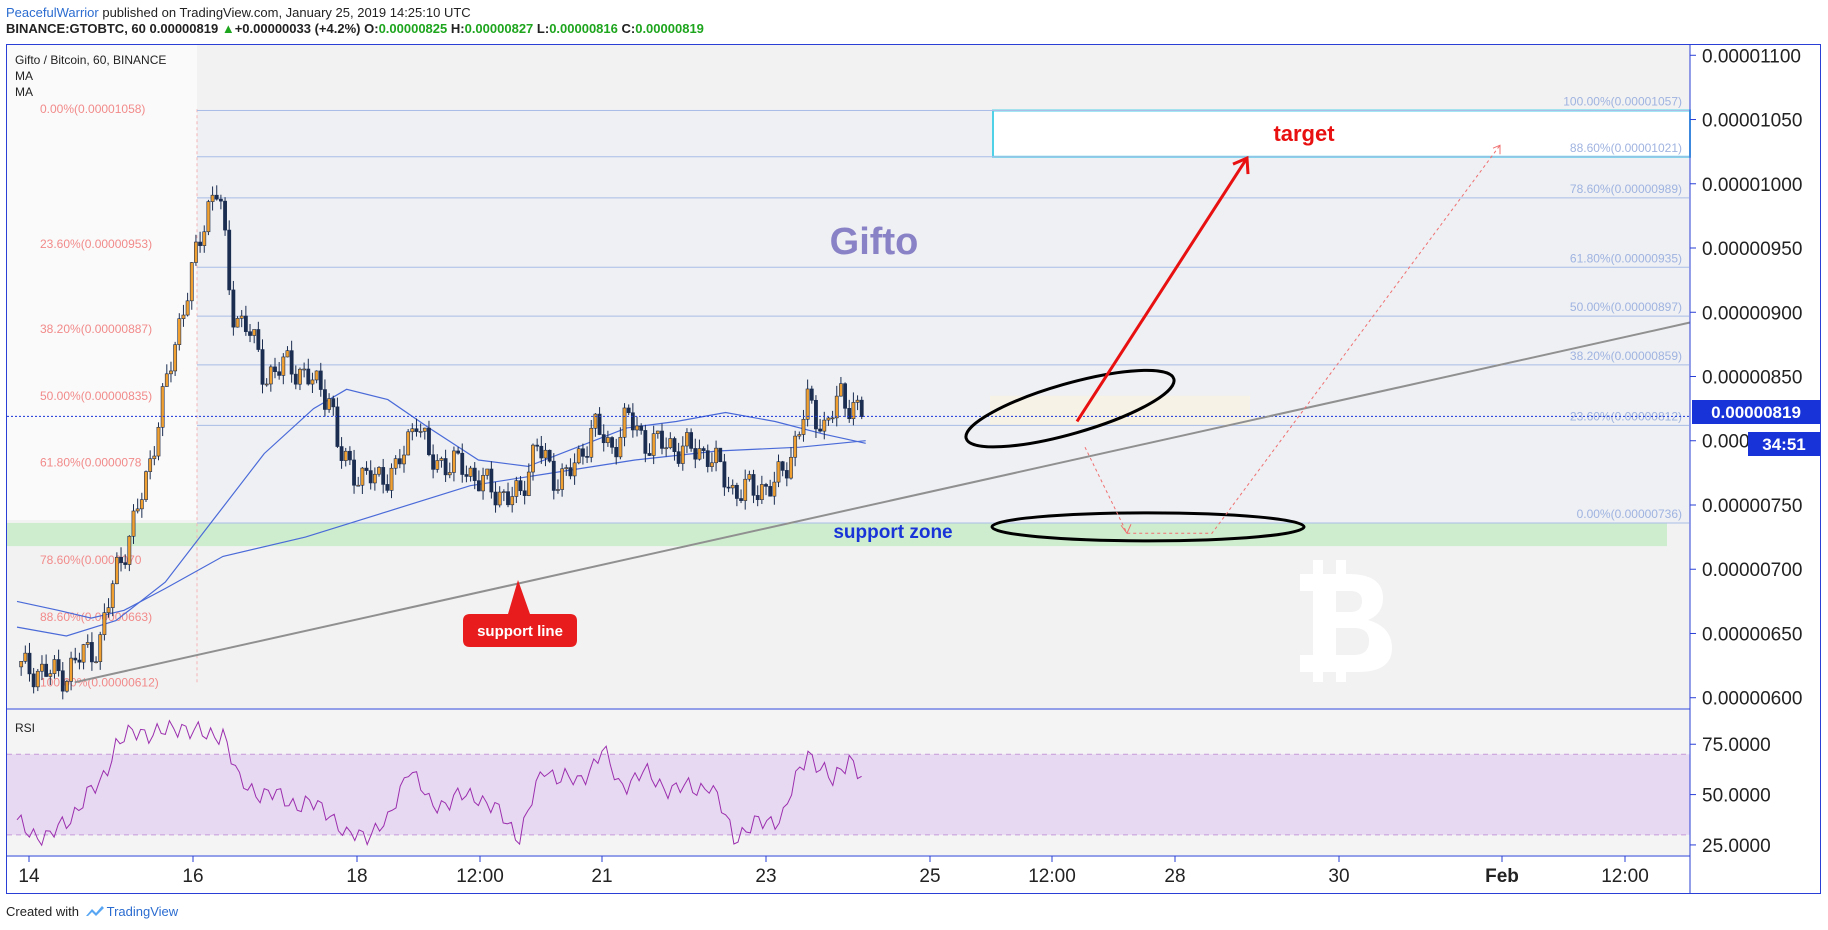  I want to click on price-tick-label-3: 0.00000950, so click(1752, 249).